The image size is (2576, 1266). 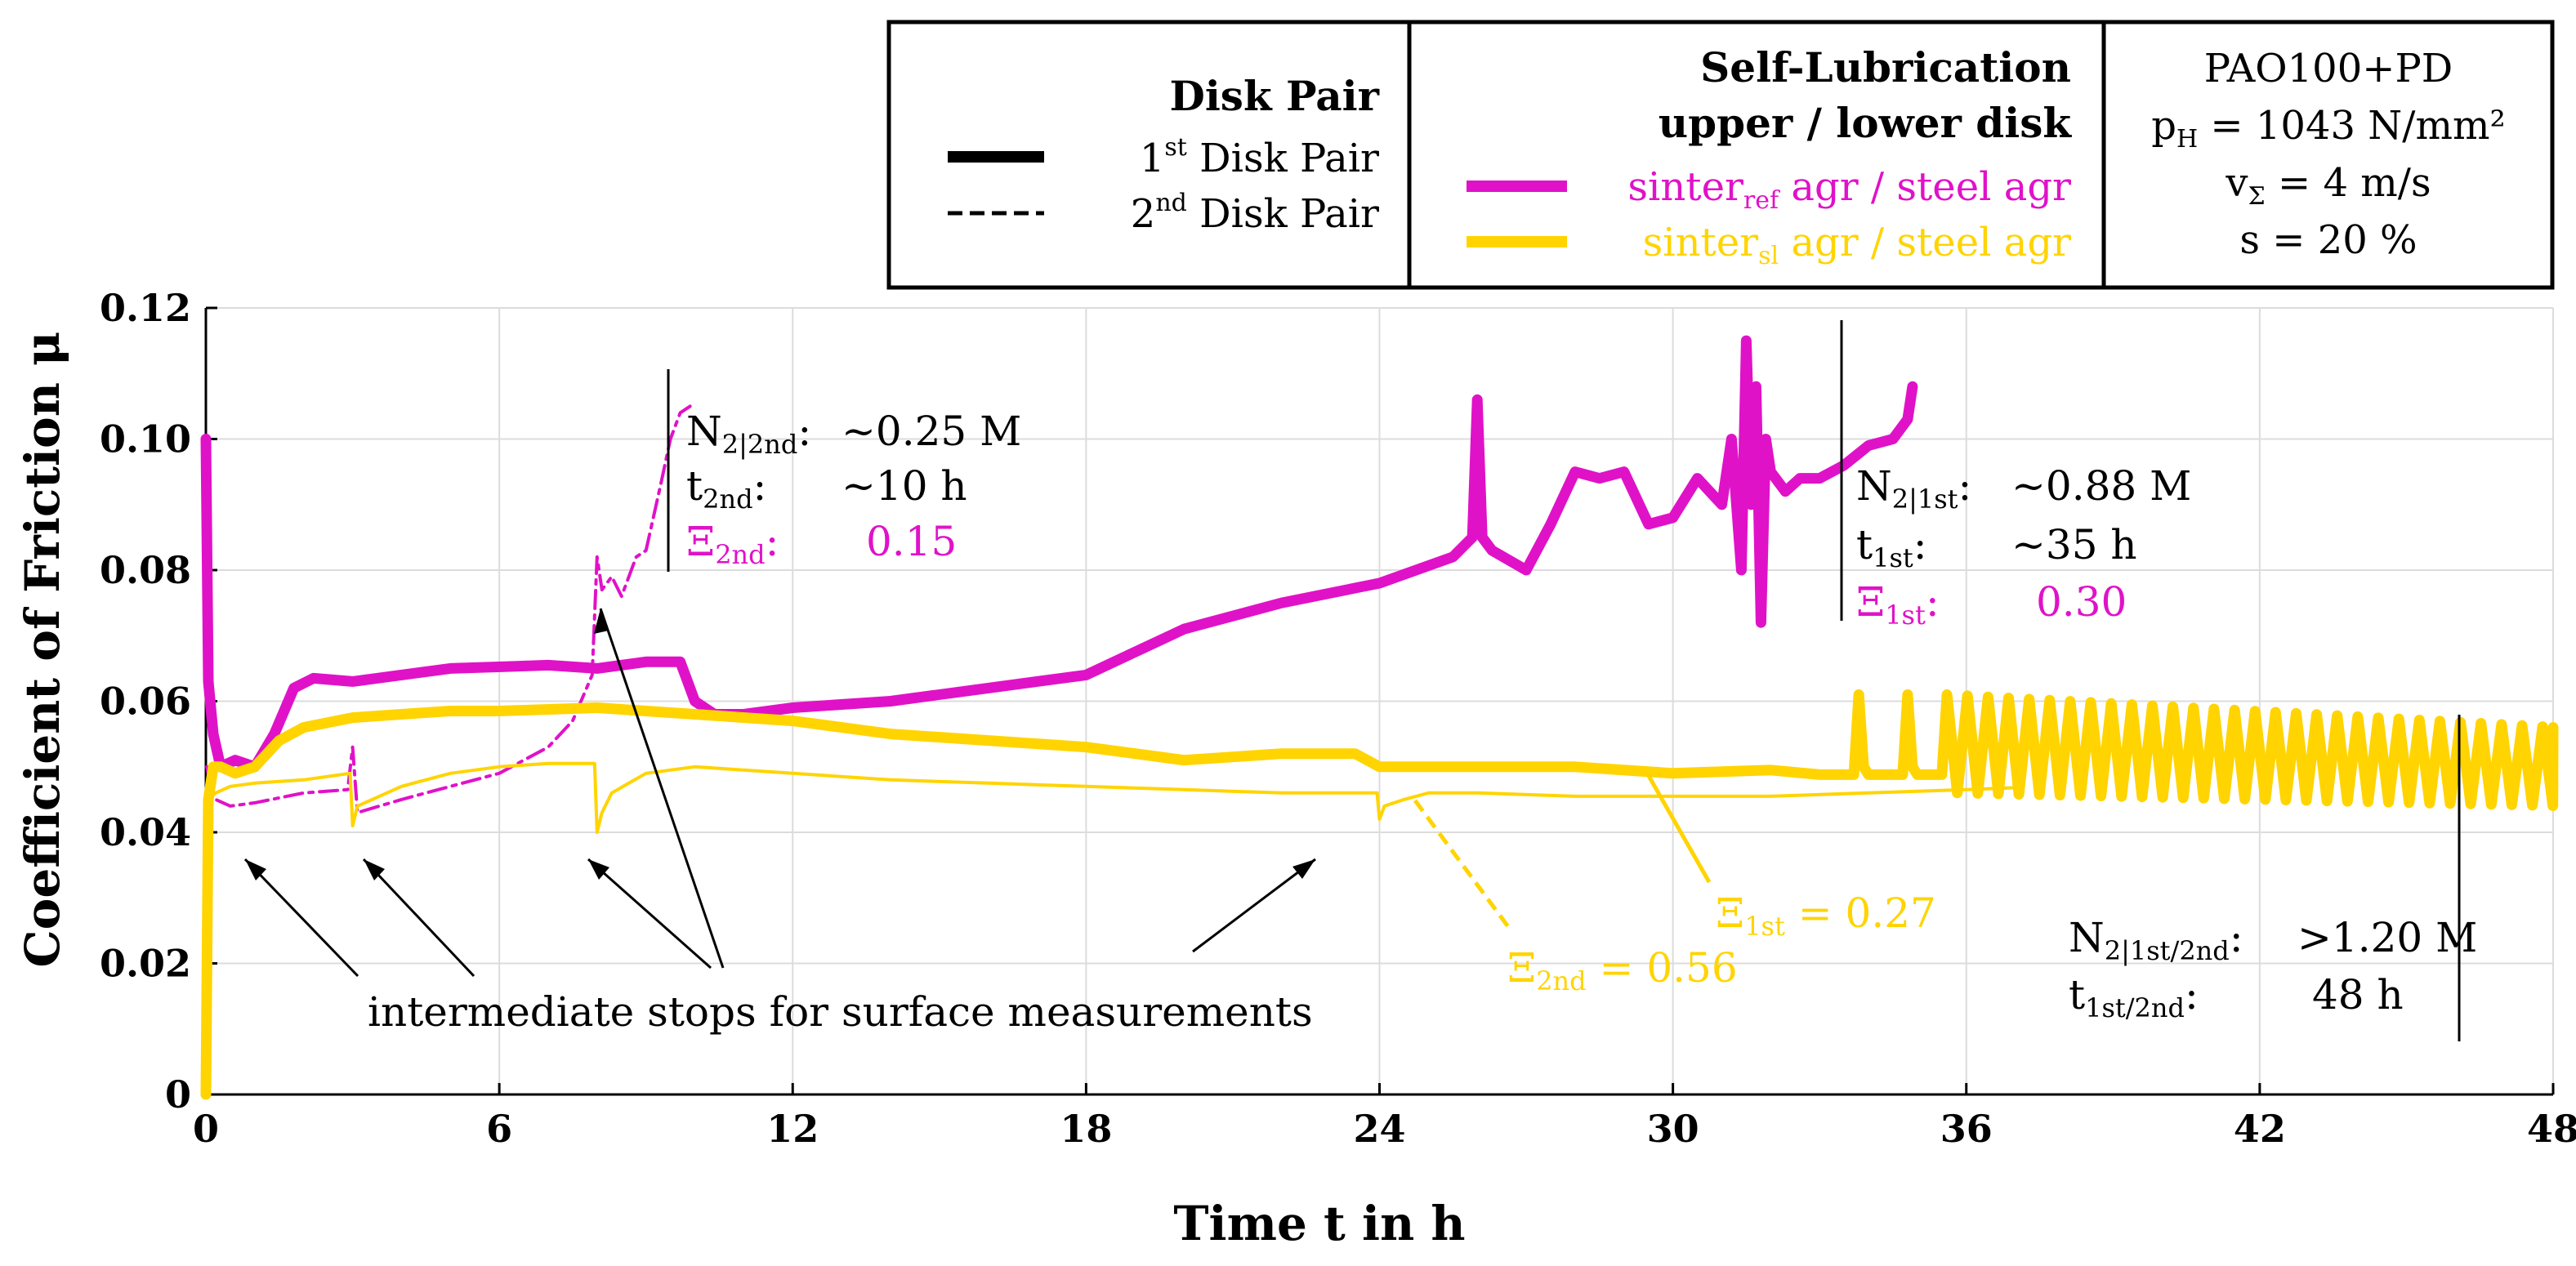 What do you see at coordinates (2082, 602) in the screenshot?
I see `annotation-1st-xi-value: 0.30` at bounding box center [2082, 602].